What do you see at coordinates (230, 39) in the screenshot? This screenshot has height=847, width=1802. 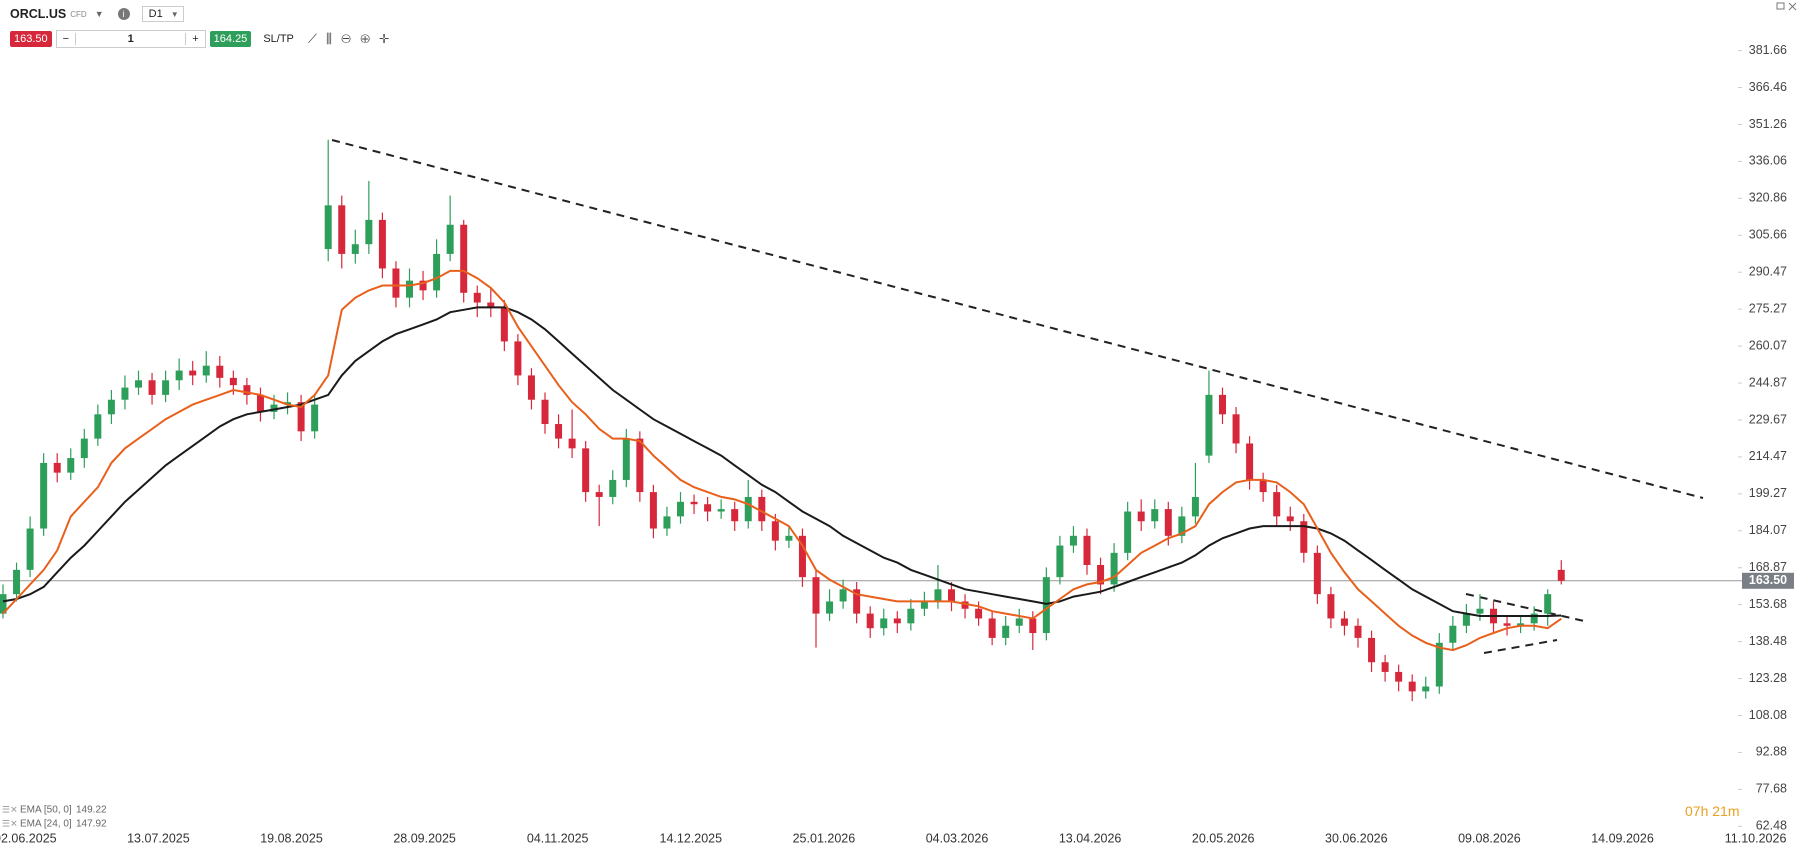 I see `buy-button: 164.25` at bounding box center [230, 39].